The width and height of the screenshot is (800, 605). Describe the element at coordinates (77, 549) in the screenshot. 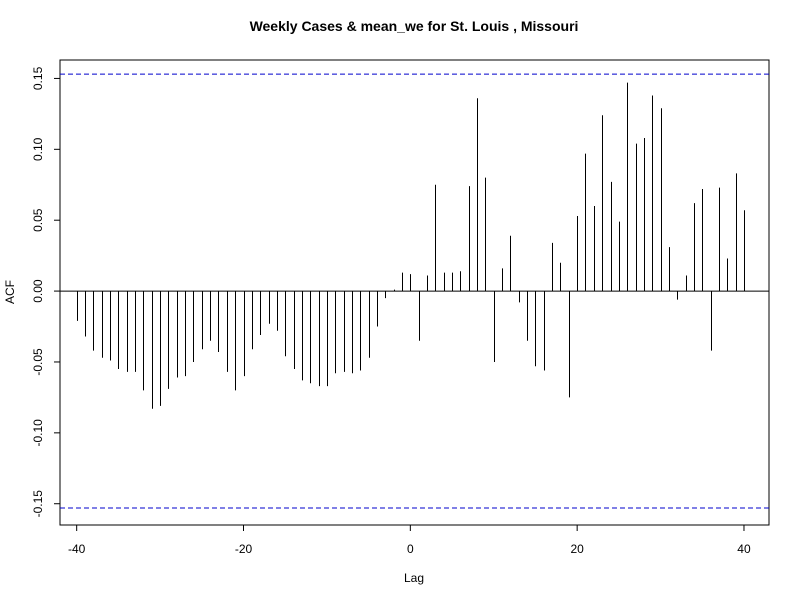

I see `x-tick-label: -40` at that location.